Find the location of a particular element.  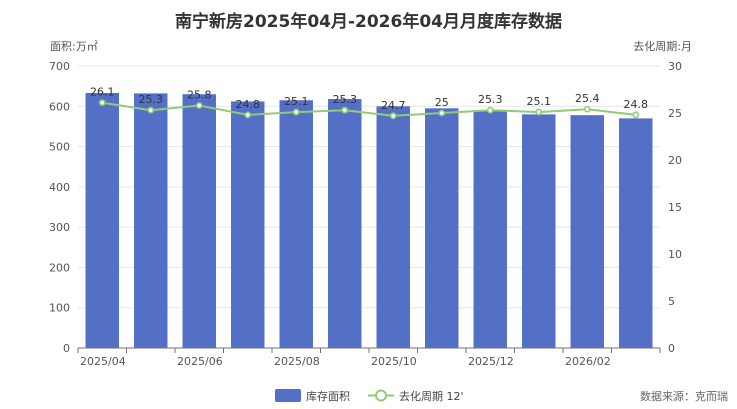

right-axis-tick-label: 25 is located at coordinates (675, 113).